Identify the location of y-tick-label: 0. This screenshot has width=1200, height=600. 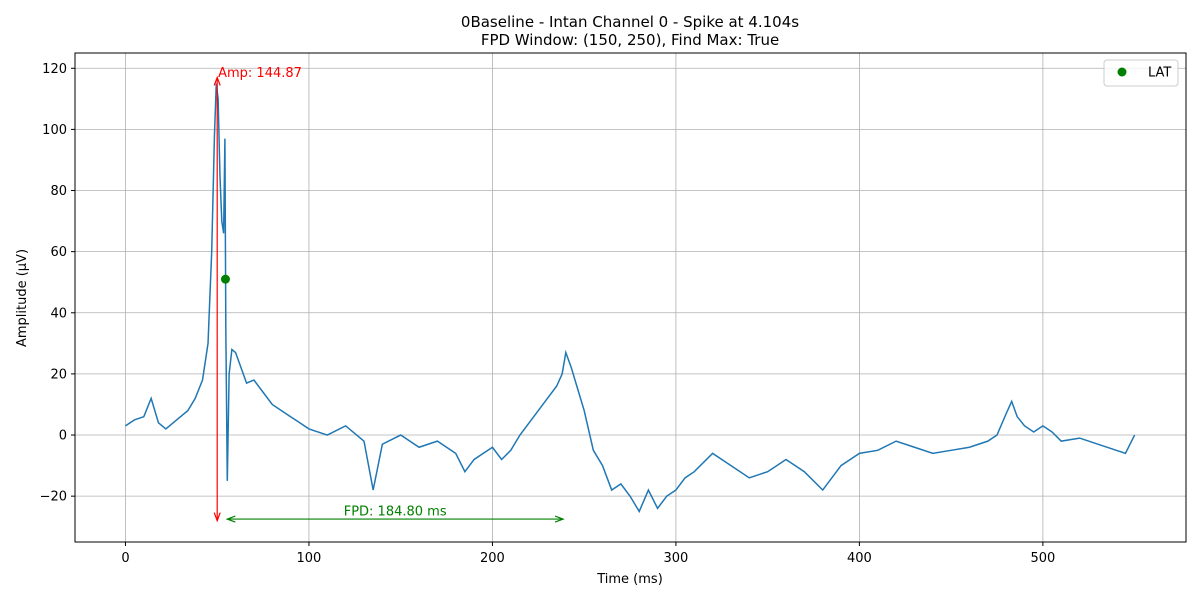
(63, 436).